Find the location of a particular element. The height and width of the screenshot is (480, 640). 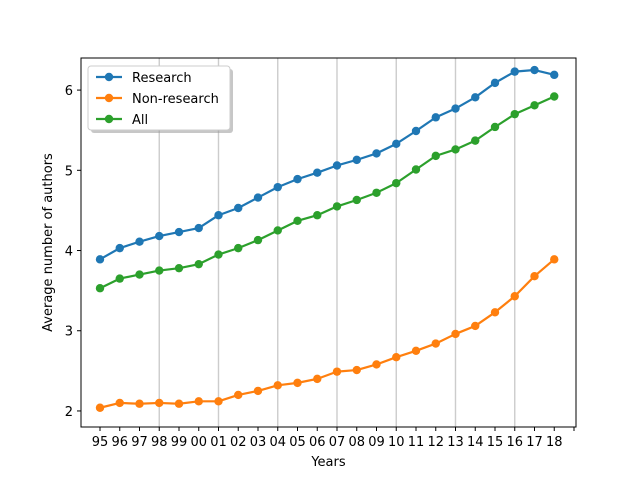

legend-label: Research is located at coordinates (162, 78).